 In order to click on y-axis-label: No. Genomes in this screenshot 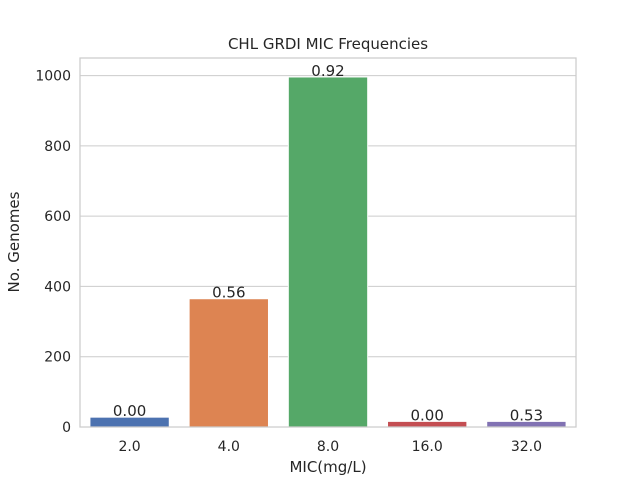, I will do `click(14, 241)`.